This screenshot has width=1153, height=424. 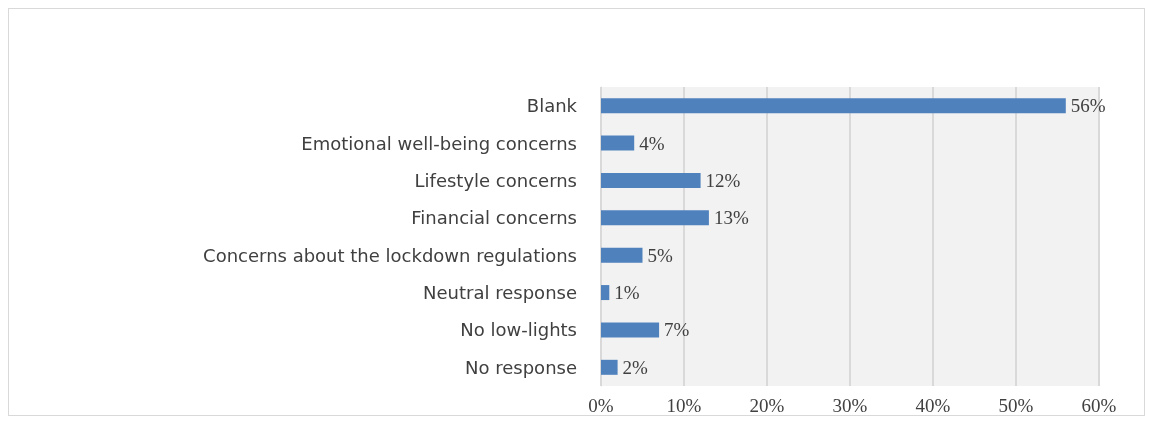 What do you see at coordinates (601, 405) in the screenshot?
I see `x-tick-label: 0%` at bounding box center [601, 405].